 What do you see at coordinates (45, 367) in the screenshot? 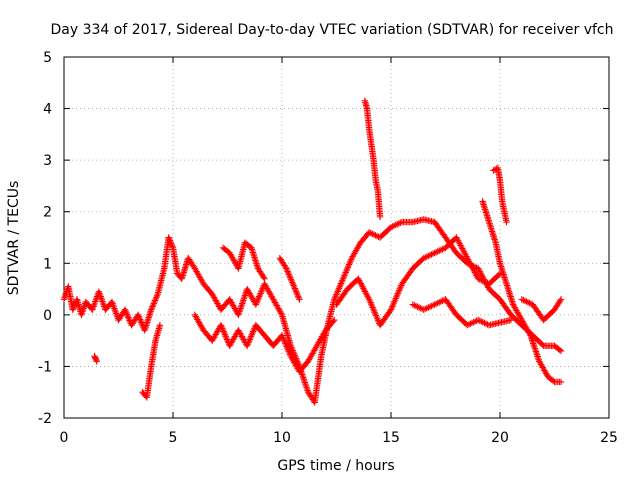
I see `y-tick-label: -1` at bounding box center [45, 367].